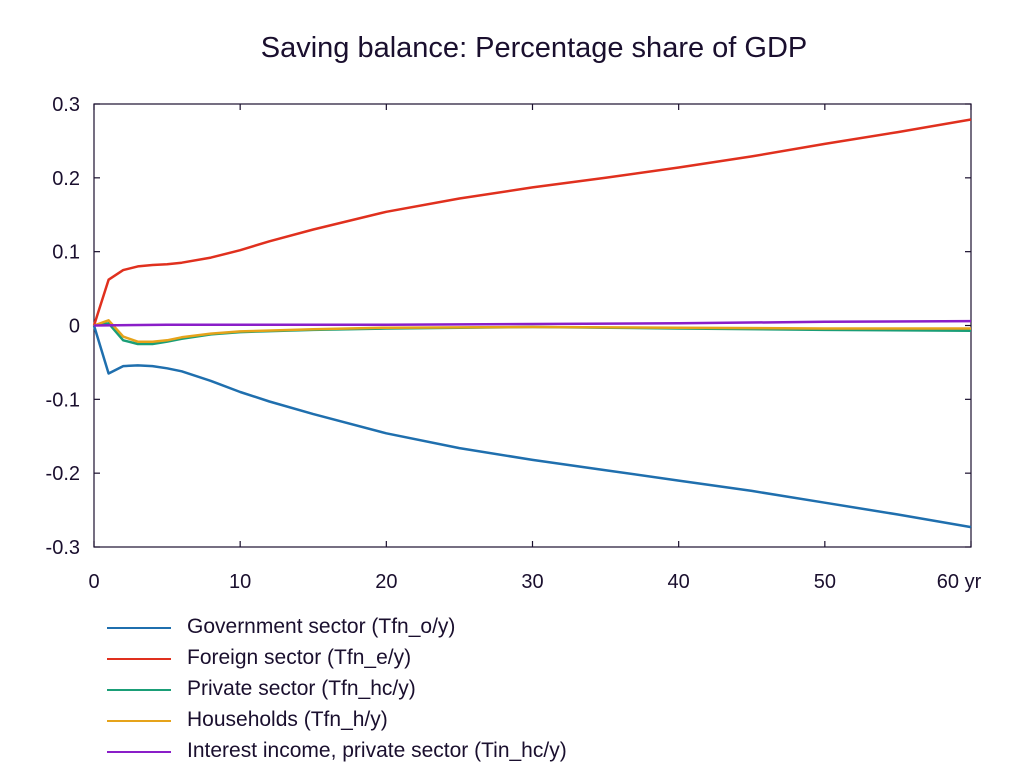 This screenshot has width=1024, height=778. I want to click on x-tick-label: 0, so click(93, 582).